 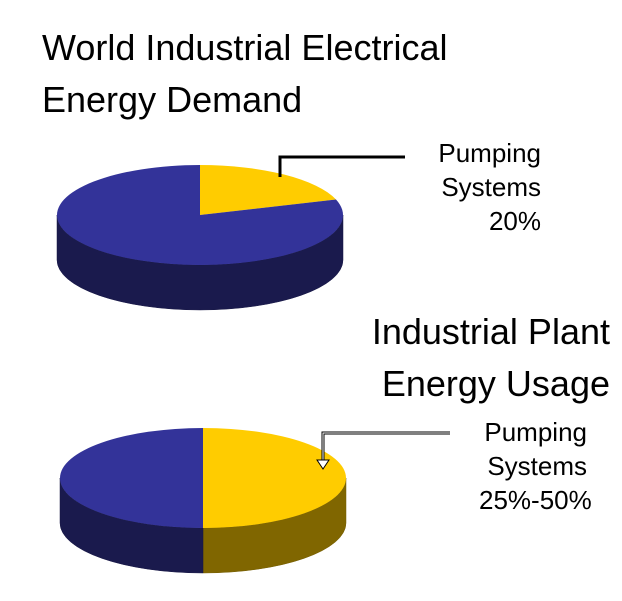 I want to click on leader-arrow, so click(x=323, y=464).